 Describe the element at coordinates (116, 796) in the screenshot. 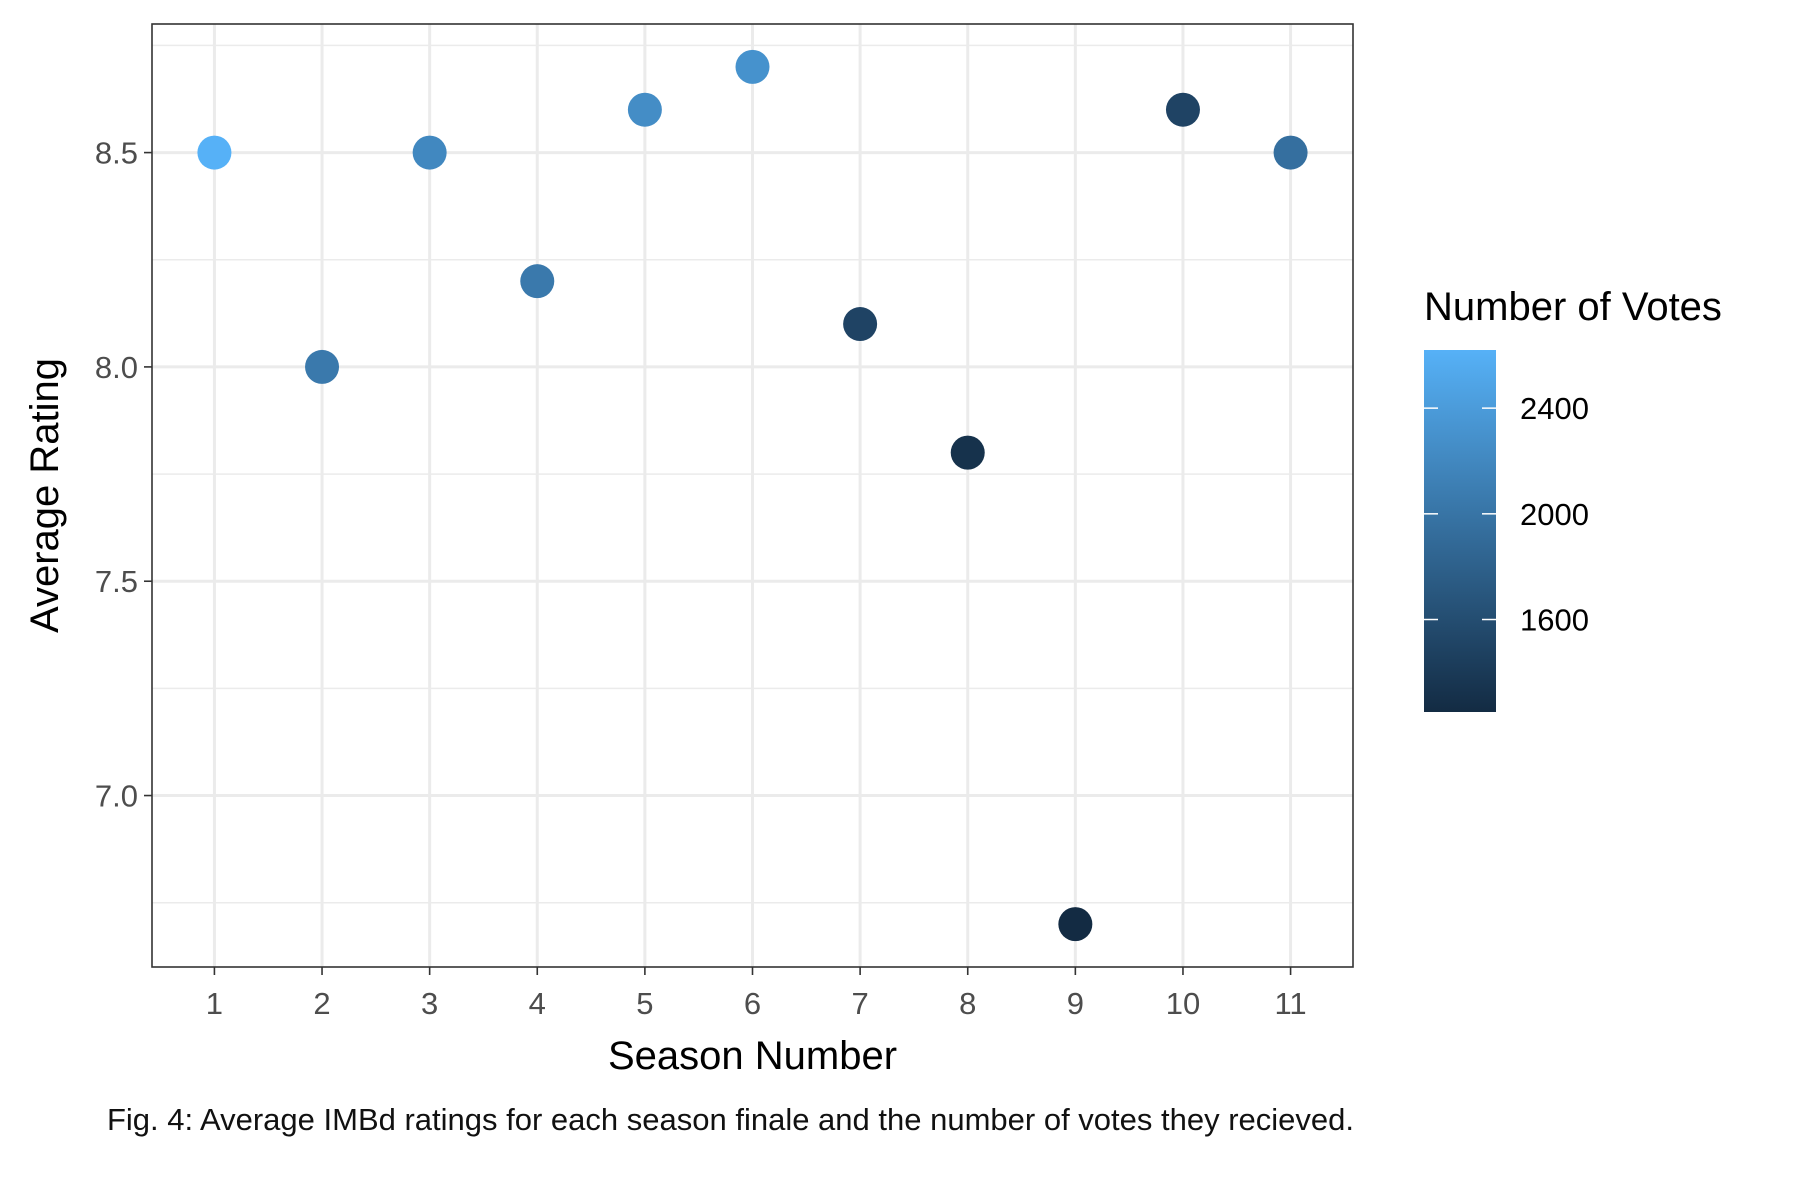

I see `y-tick-label: 7.0` at that location.